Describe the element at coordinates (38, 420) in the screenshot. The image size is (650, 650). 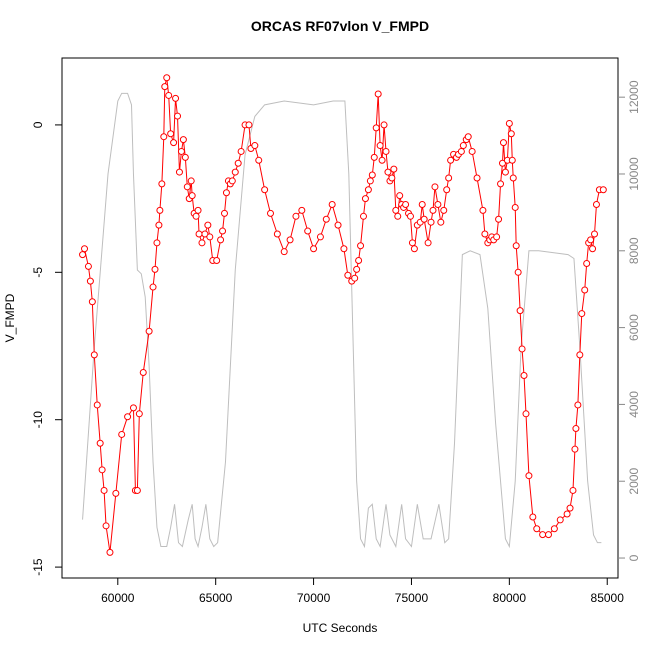
I see `y-tick-label: -10` at that location.